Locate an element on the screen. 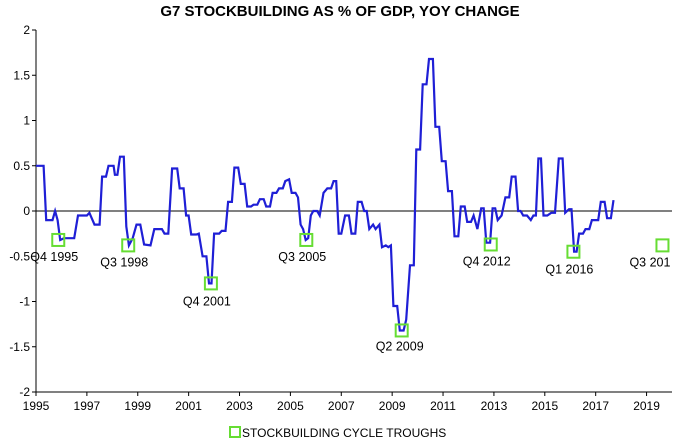  x-tick-label: 1999 is located at coordinates (137, 406).